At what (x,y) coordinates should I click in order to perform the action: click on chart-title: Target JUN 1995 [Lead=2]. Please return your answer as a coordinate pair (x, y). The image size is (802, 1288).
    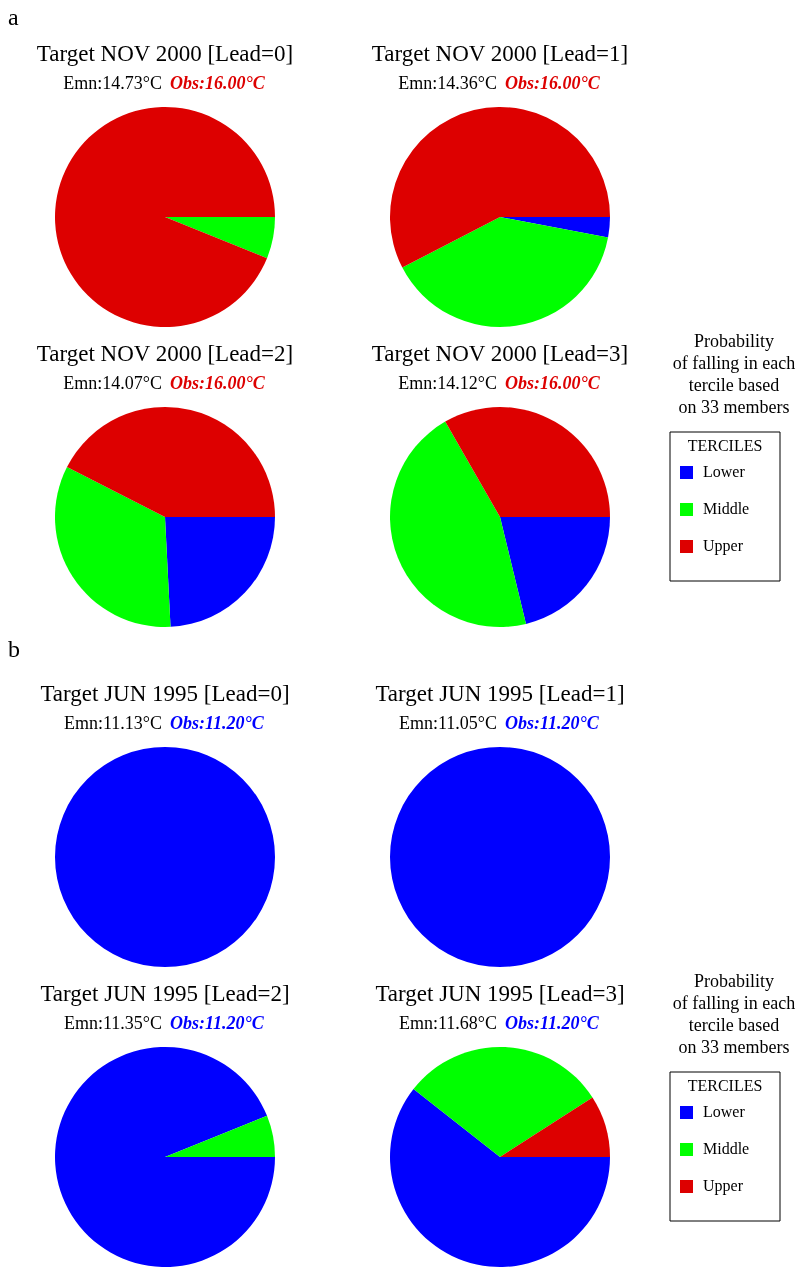
    Looking at the image, I should click on (165, 993).